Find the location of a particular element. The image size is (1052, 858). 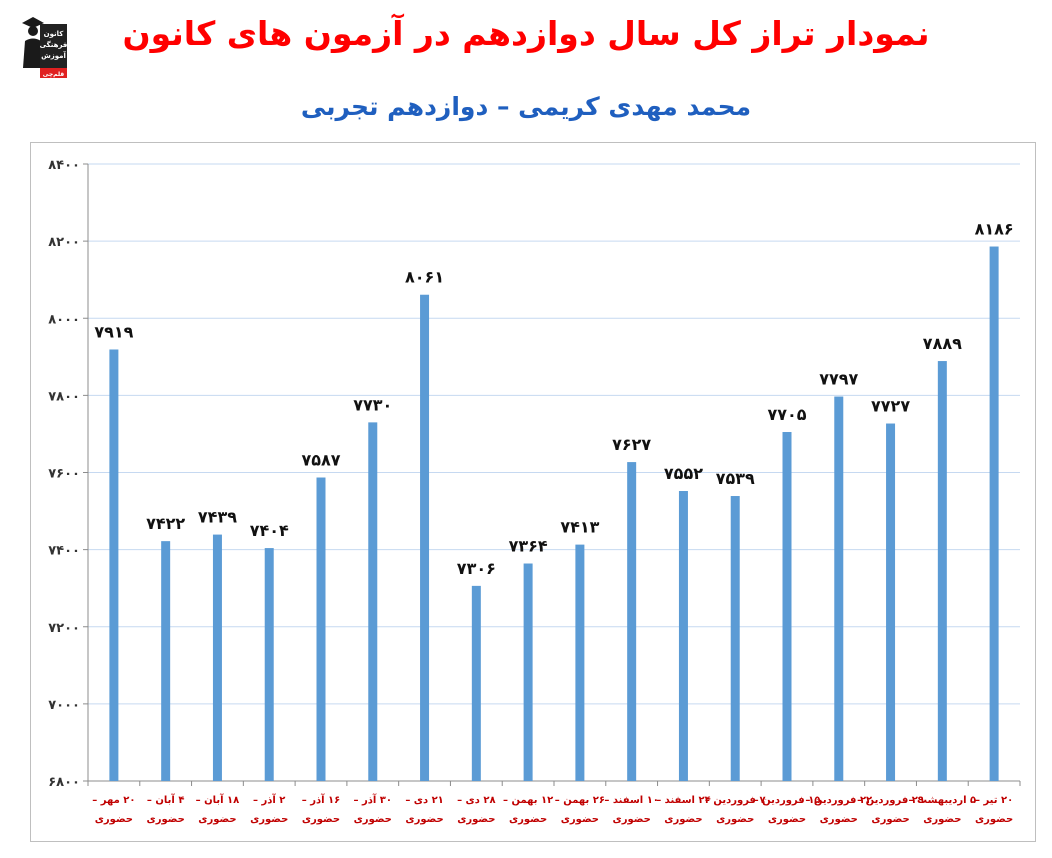

data-label: ۷۴۲۲ is located at coordinates (165, 523).